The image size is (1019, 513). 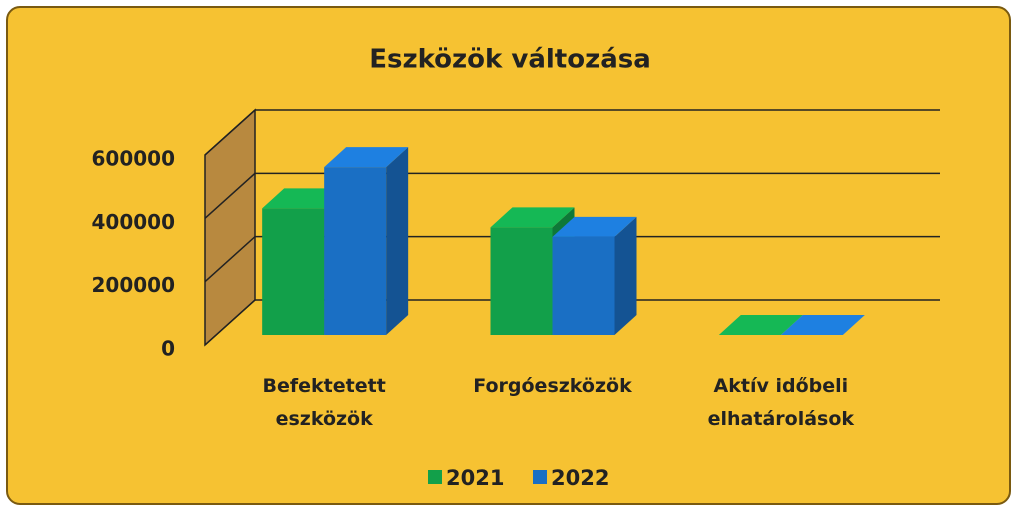 What do you see at coordinates (781, 402) in the screenshot?
I see `x-tick-label: Aktív időbeli elhatárolások` at bounding box center [781, 402].